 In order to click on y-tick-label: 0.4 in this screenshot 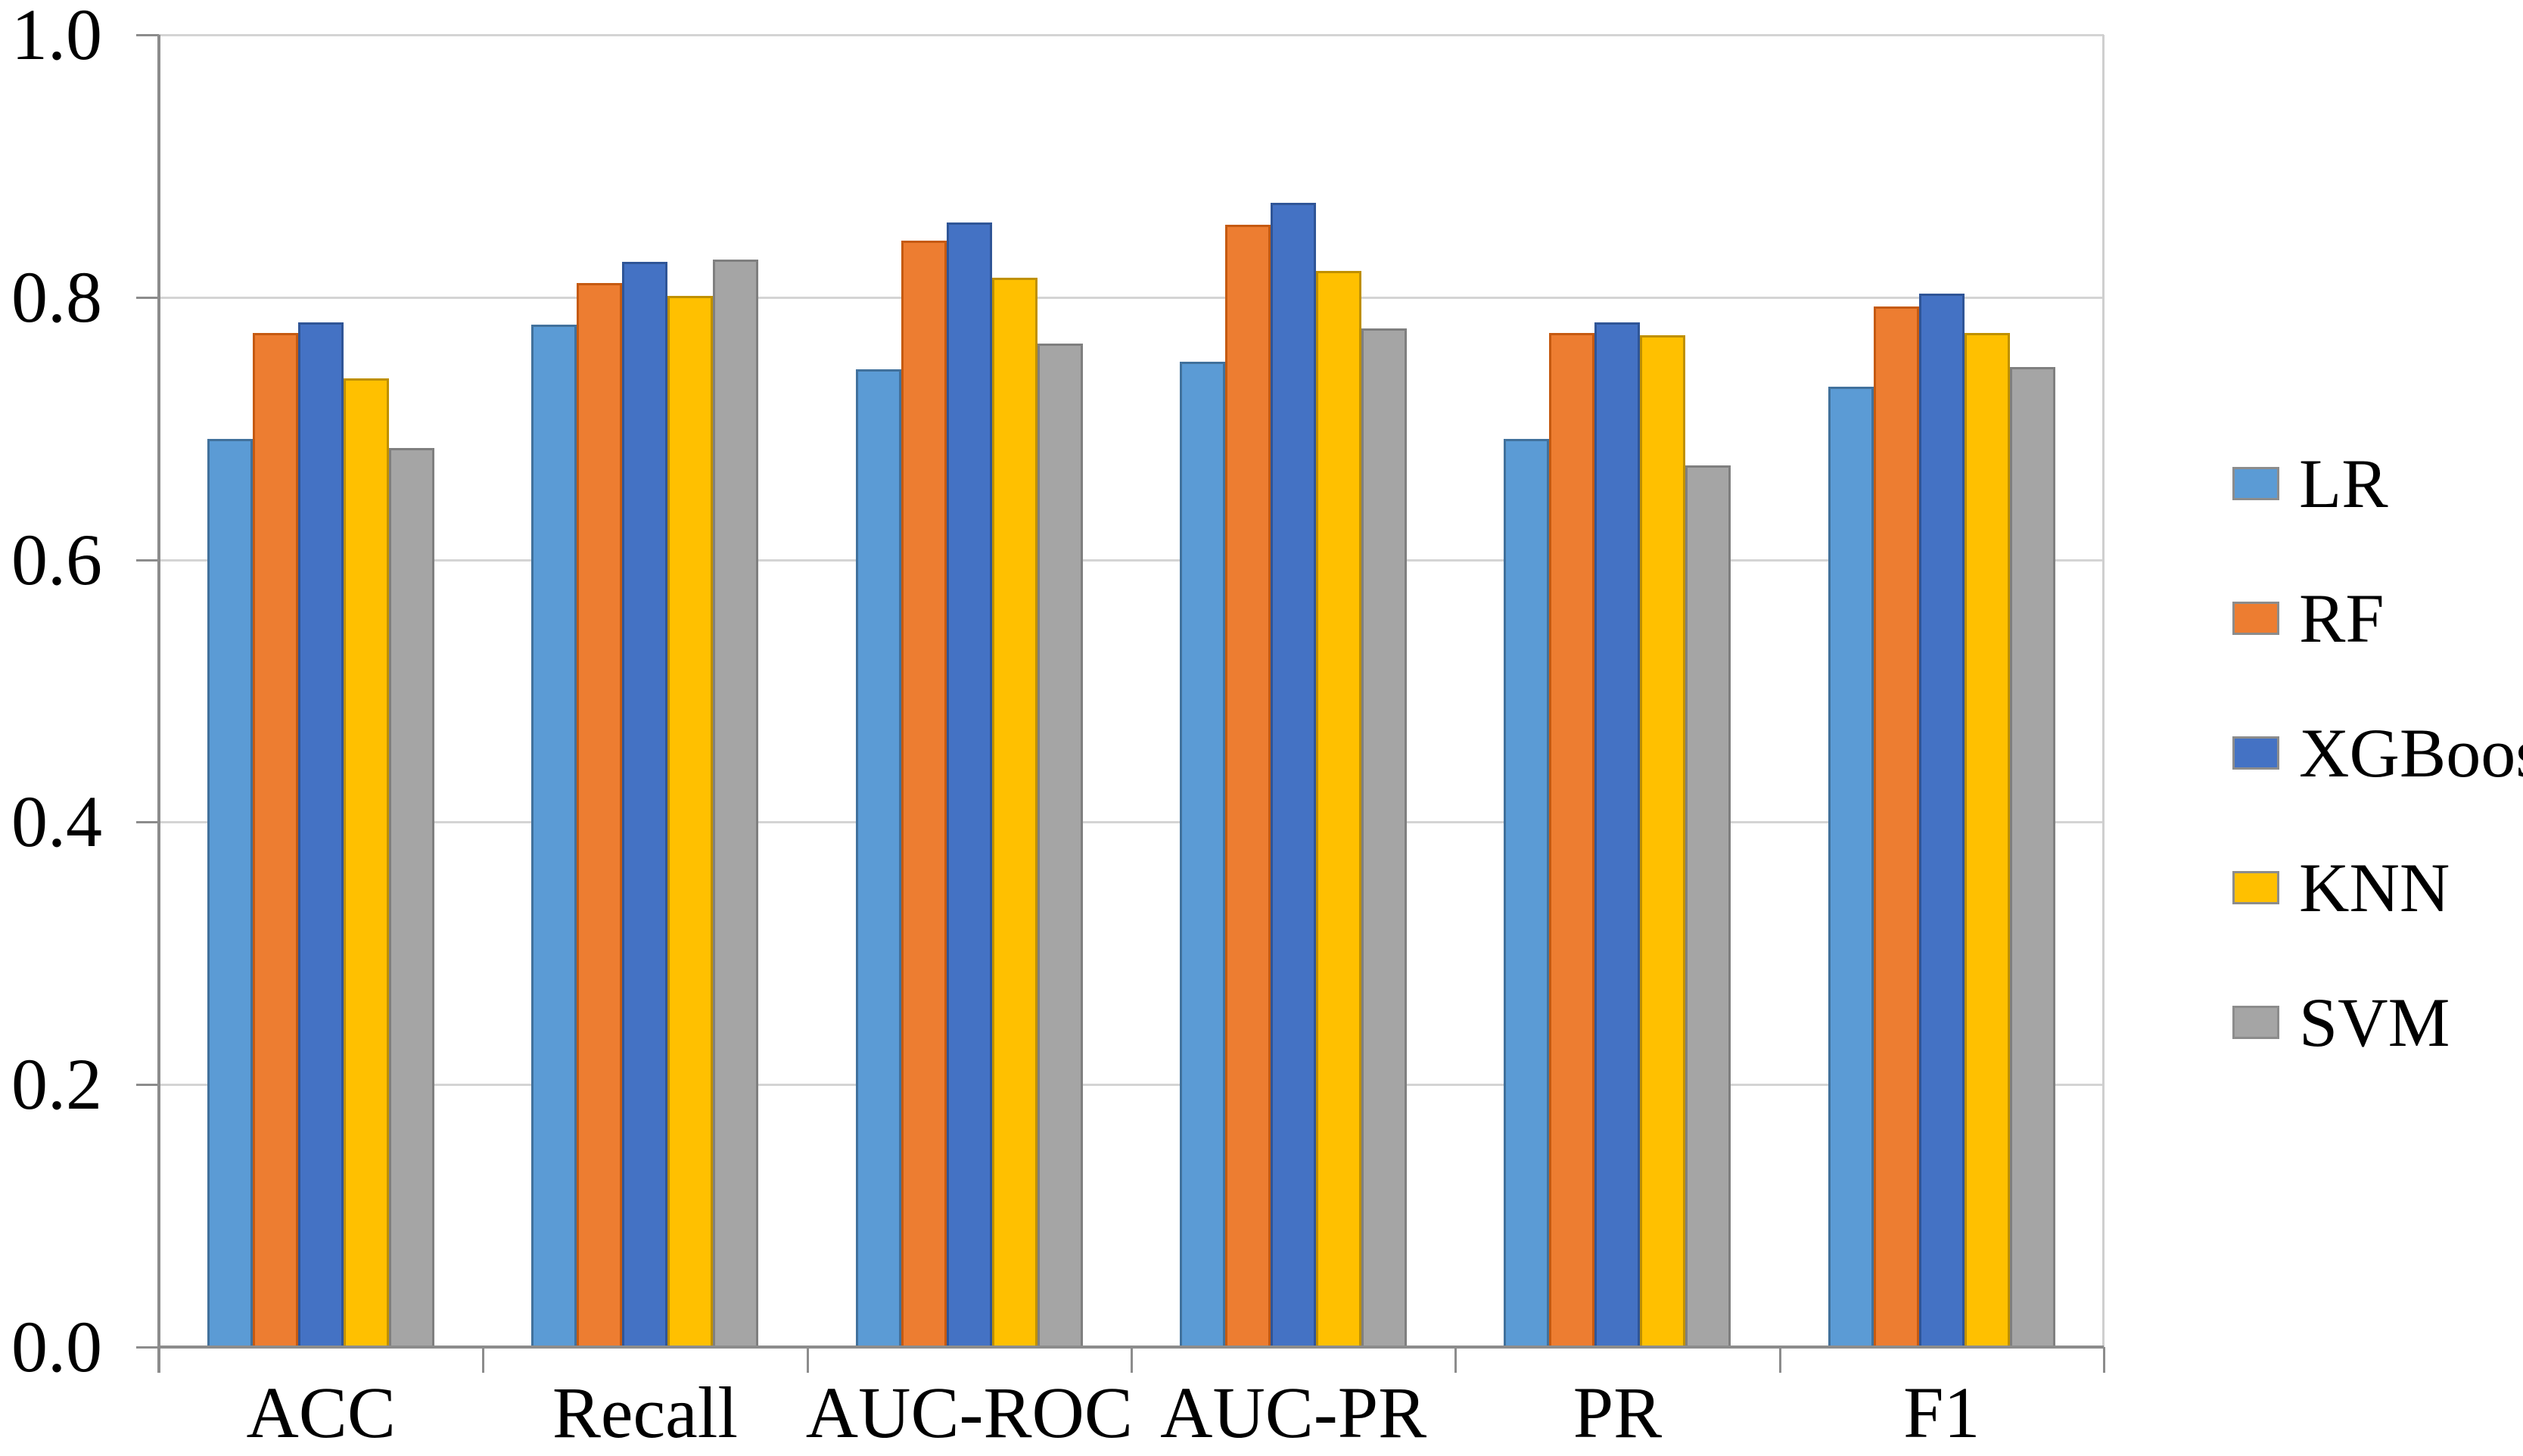, I will do `click(56, 822)`.